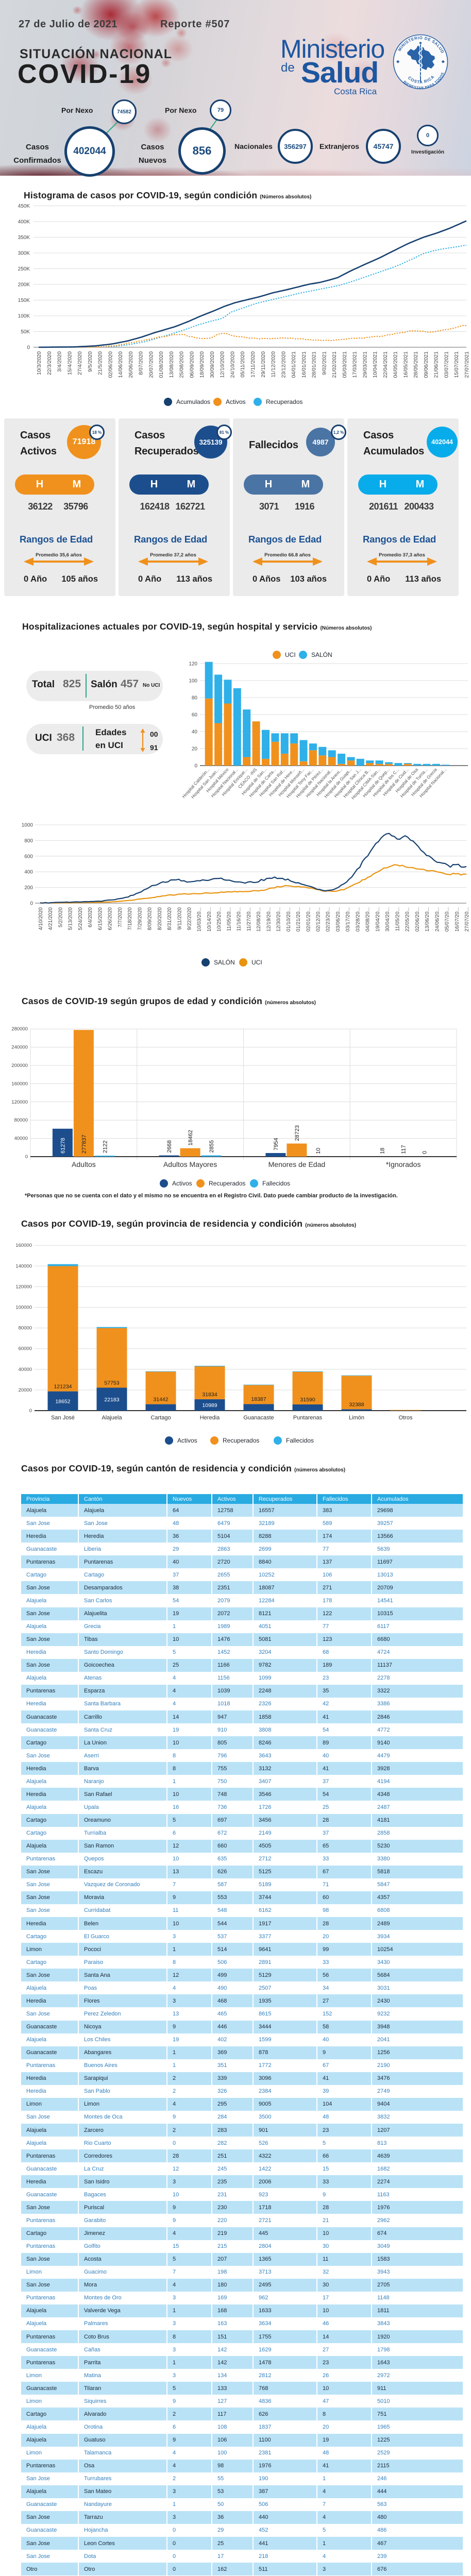 The width and height of the screenshot is (471, 2576). What do you see at coordinates (318, 1151) in the screenshot?
I see `svg-text: 10` at bounding box center [318, 1151].